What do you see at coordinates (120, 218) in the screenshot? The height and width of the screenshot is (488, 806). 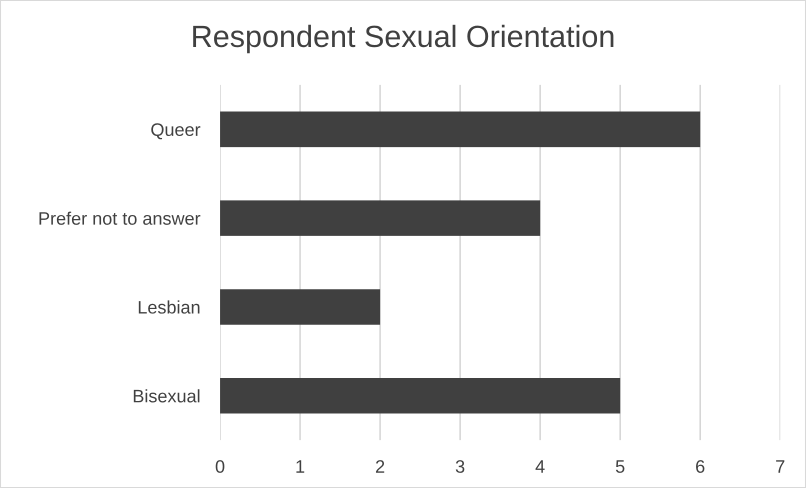 I see `y-tick-label: Prefer not to answer` at bounding box center [120, 218].